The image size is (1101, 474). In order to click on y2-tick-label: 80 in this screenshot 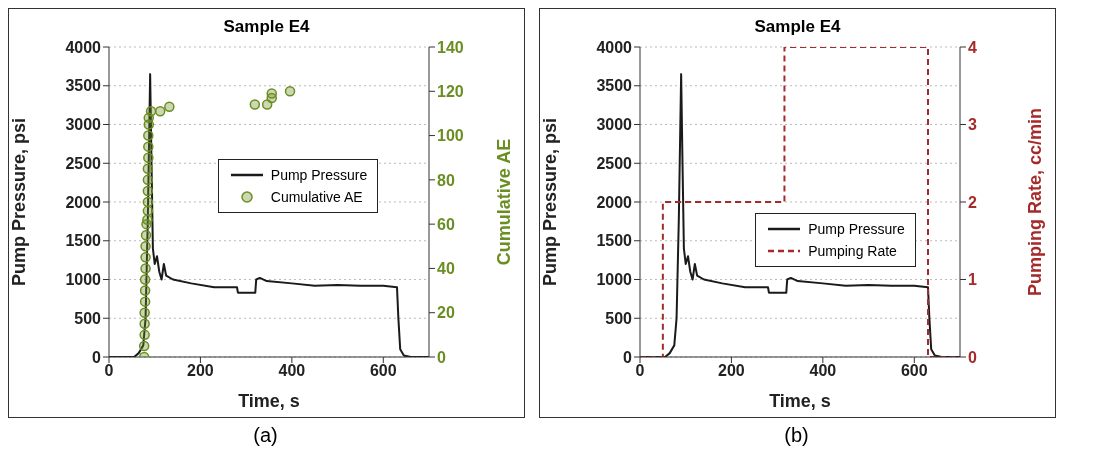, I will do `click(446, 180)`.